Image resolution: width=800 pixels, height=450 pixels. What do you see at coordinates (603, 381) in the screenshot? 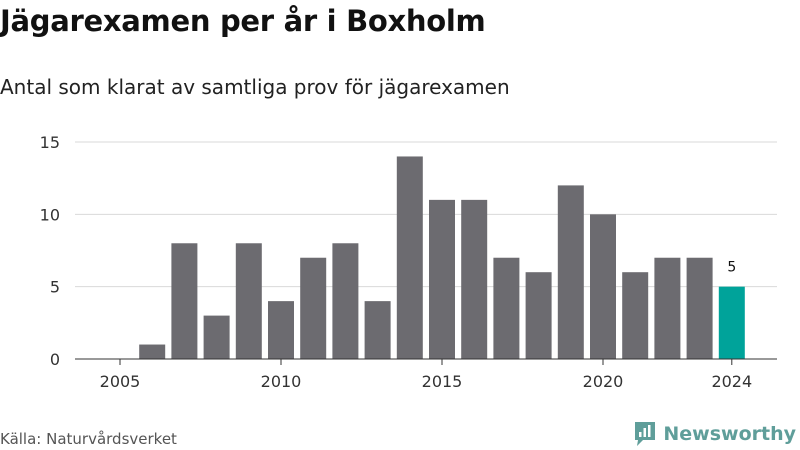
I see `x-tick-label: 2020` at bounding box center [603, 381].